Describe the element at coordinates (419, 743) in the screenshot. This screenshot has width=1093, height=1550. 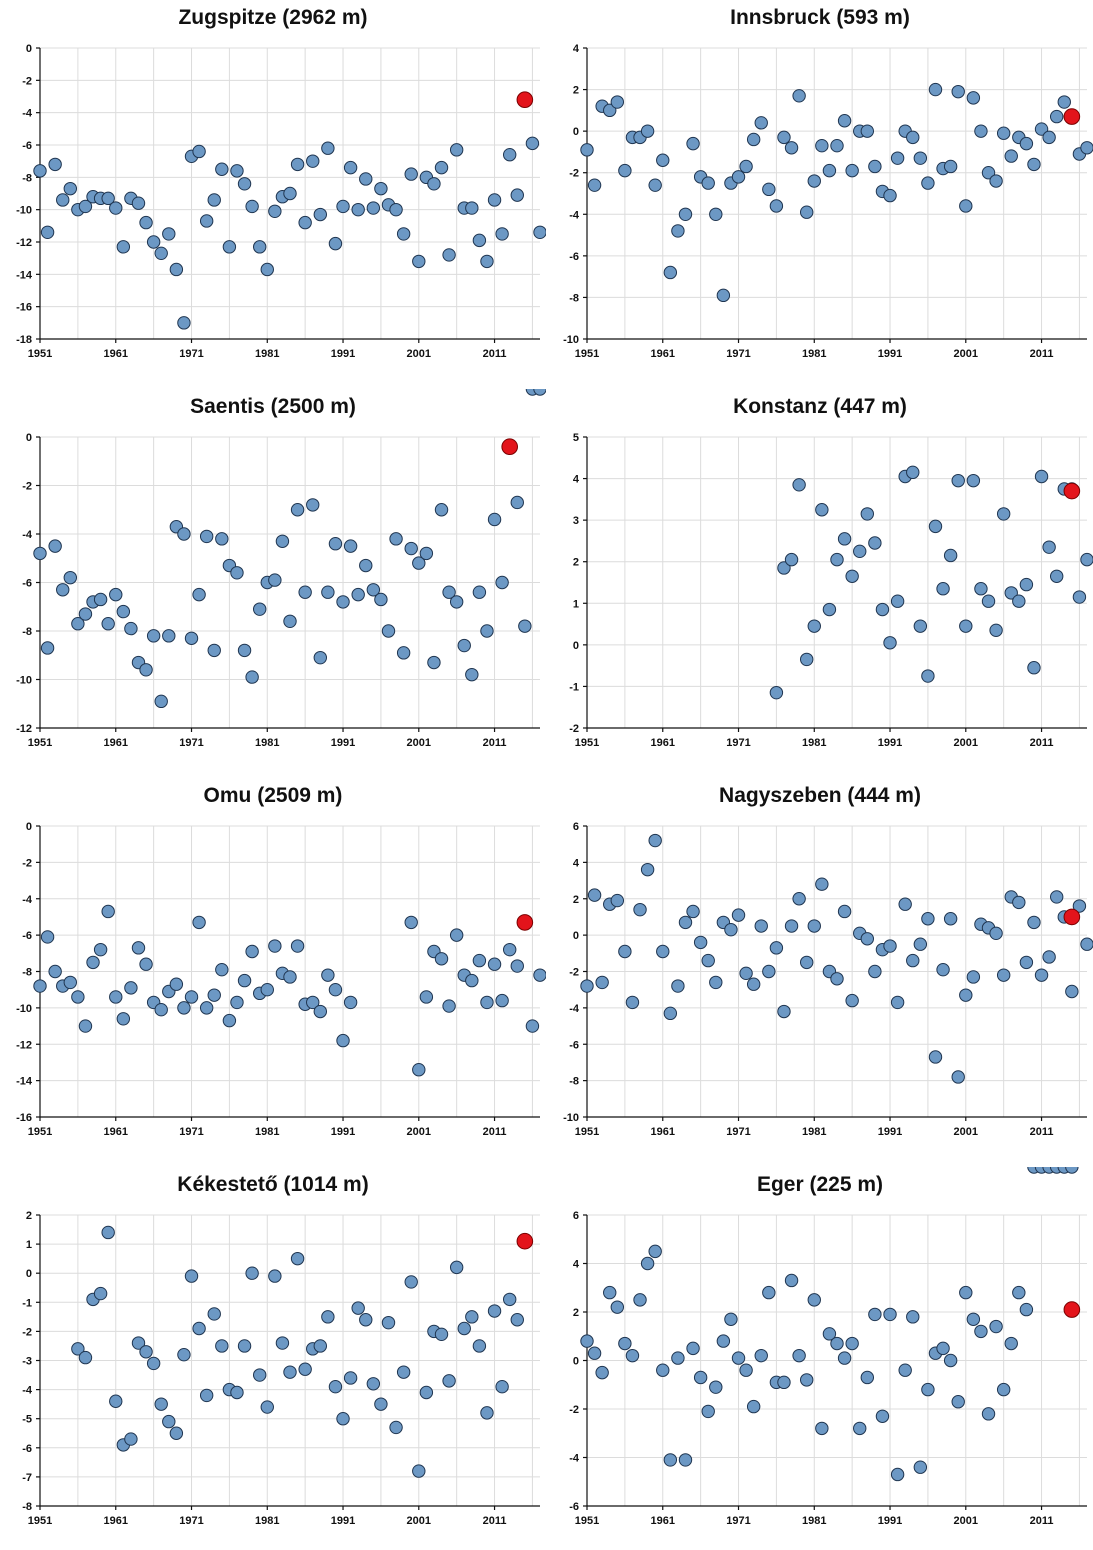
I see `x-tick-label: 2001` at that location.